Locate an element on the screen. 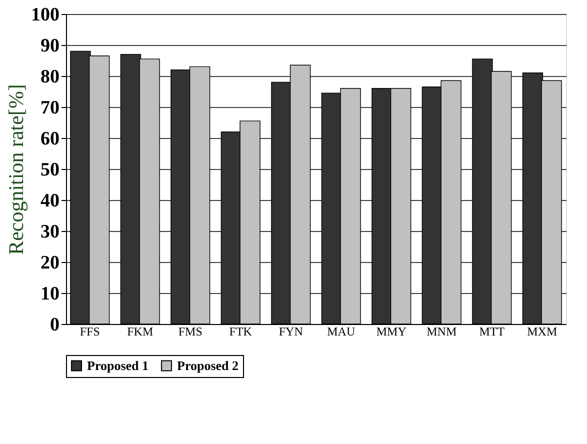 The image size is (587, 444). y-tick-label: 60 is located at coordinates (50, 139).